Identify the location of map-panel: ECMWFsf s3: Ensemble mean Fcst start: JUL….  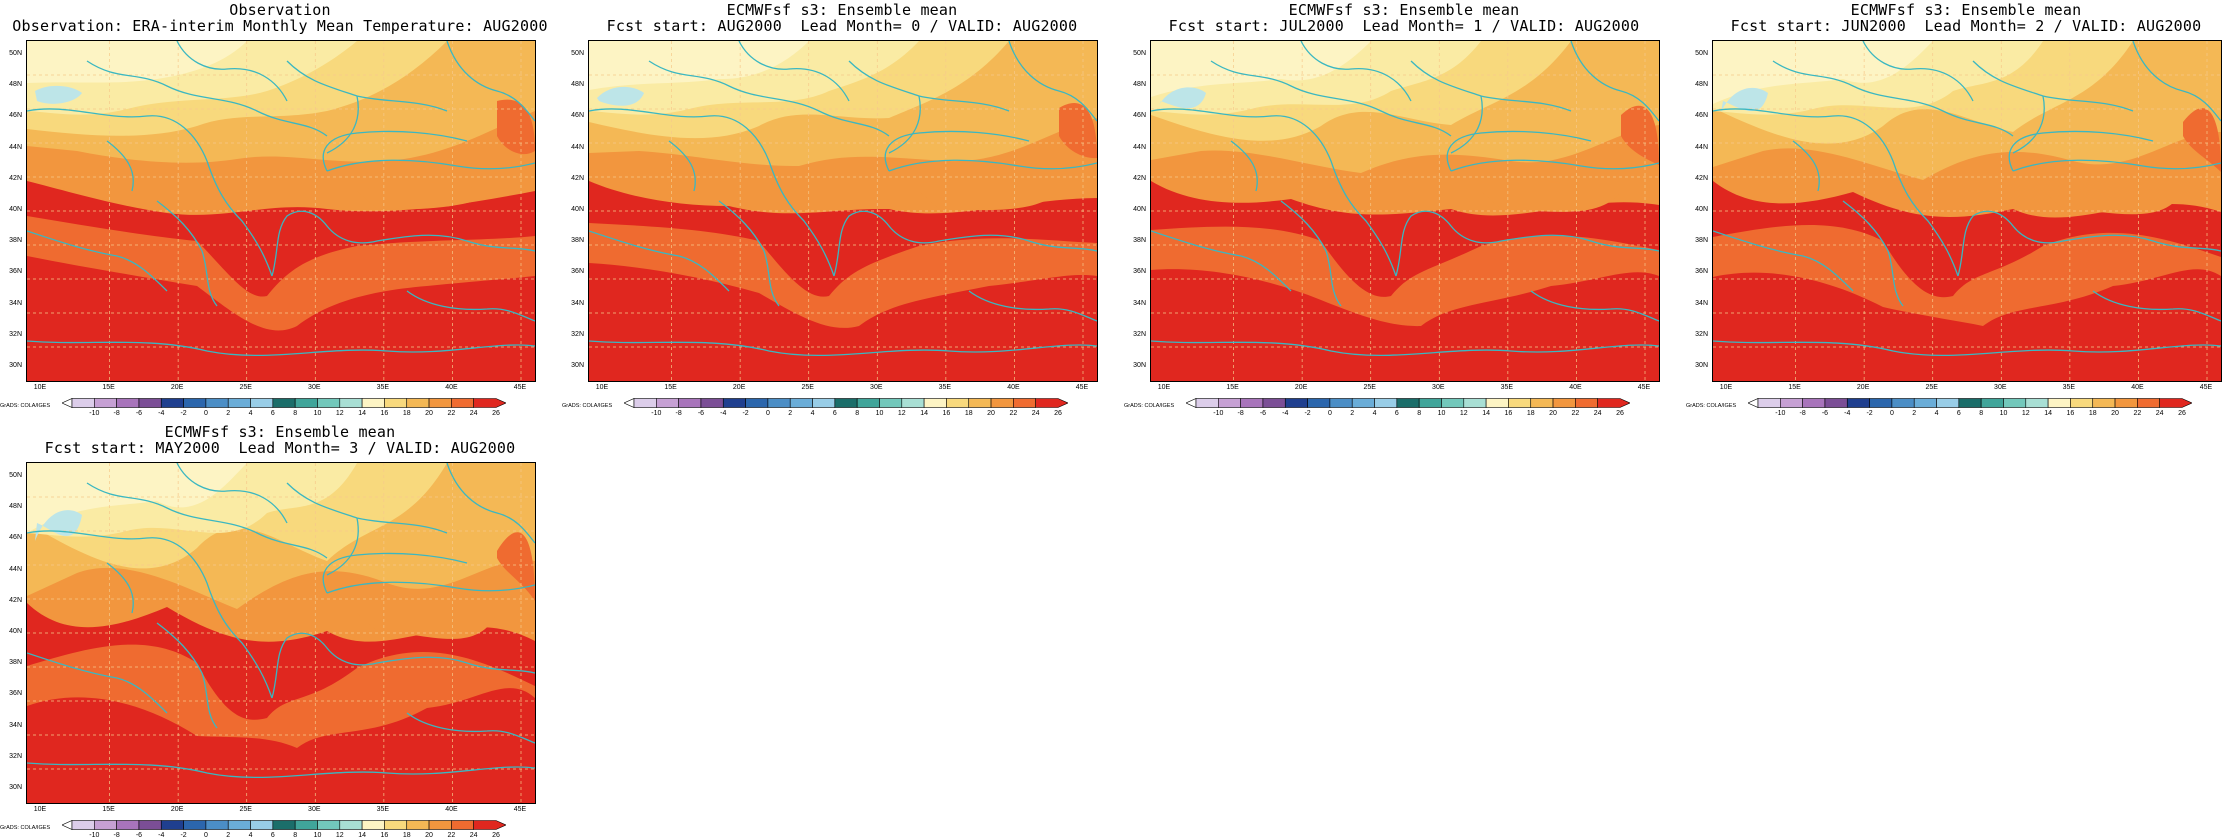
(1404, 209).